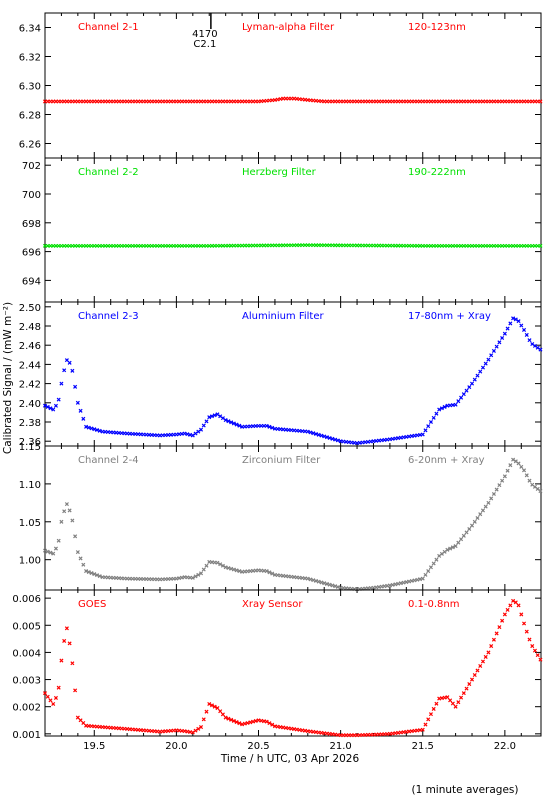 Image resolution: width=550 pixels, height=804 pixels. I want to click on panel-label: Herzberg Filter, so click(279, 172).